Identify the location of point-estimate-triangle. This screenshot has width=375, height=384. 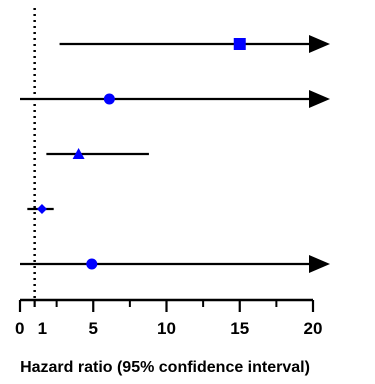
(78, 153).